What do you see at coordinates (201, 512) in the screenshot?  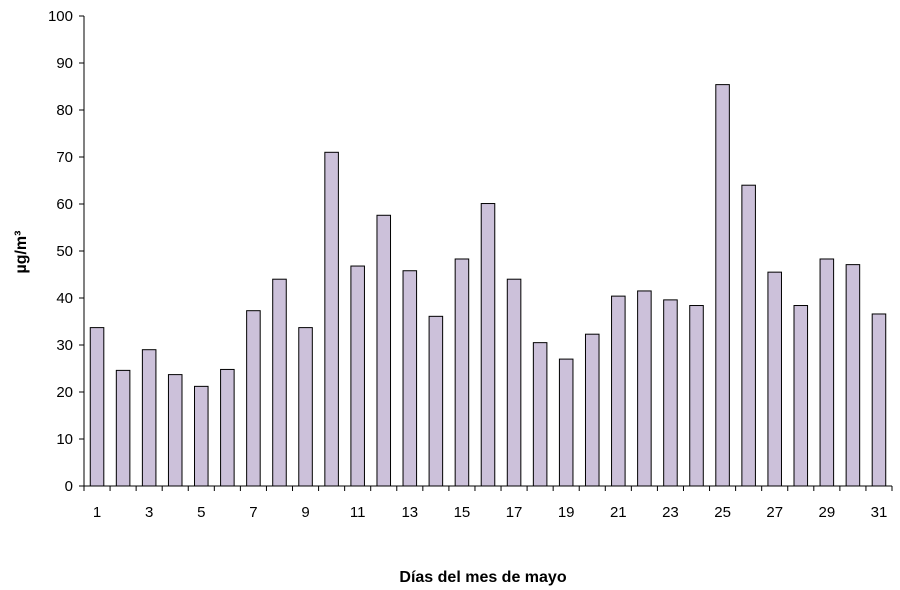 I see `x-tick-label: 5` at bounding box center [201, 512].